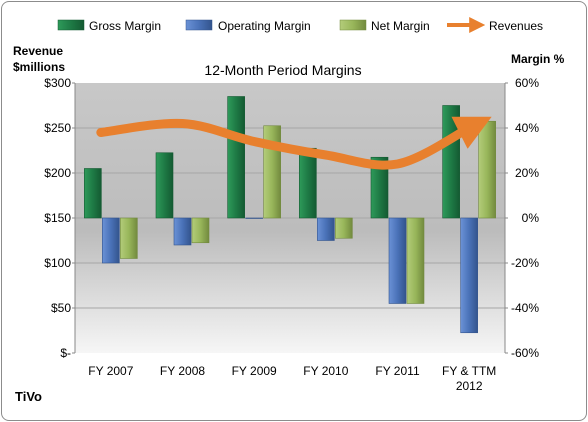 This screenshot has width=588, height=422. I want to click on right-tick-label: 40%, so click(527, 128).